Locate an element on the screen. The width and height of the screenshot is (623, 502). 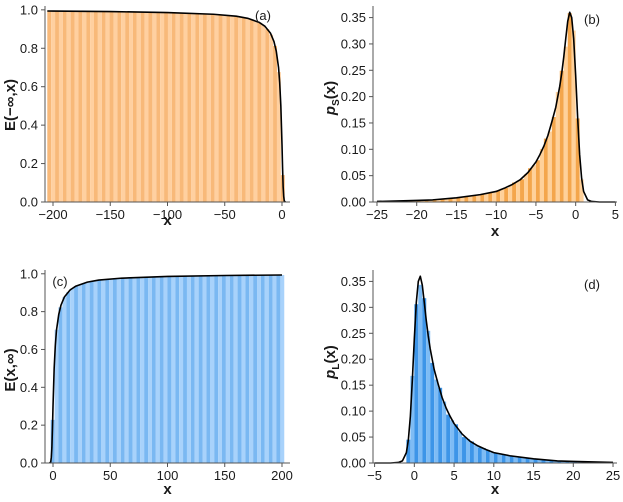
x-tick-label: 150 is located at coordinates (225, 475).